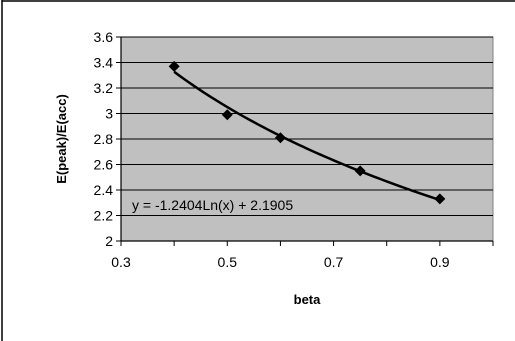  Describe the element at coordinates (121, 262) in the screenshot. I see `x-tick-label: 0.3` at that location.